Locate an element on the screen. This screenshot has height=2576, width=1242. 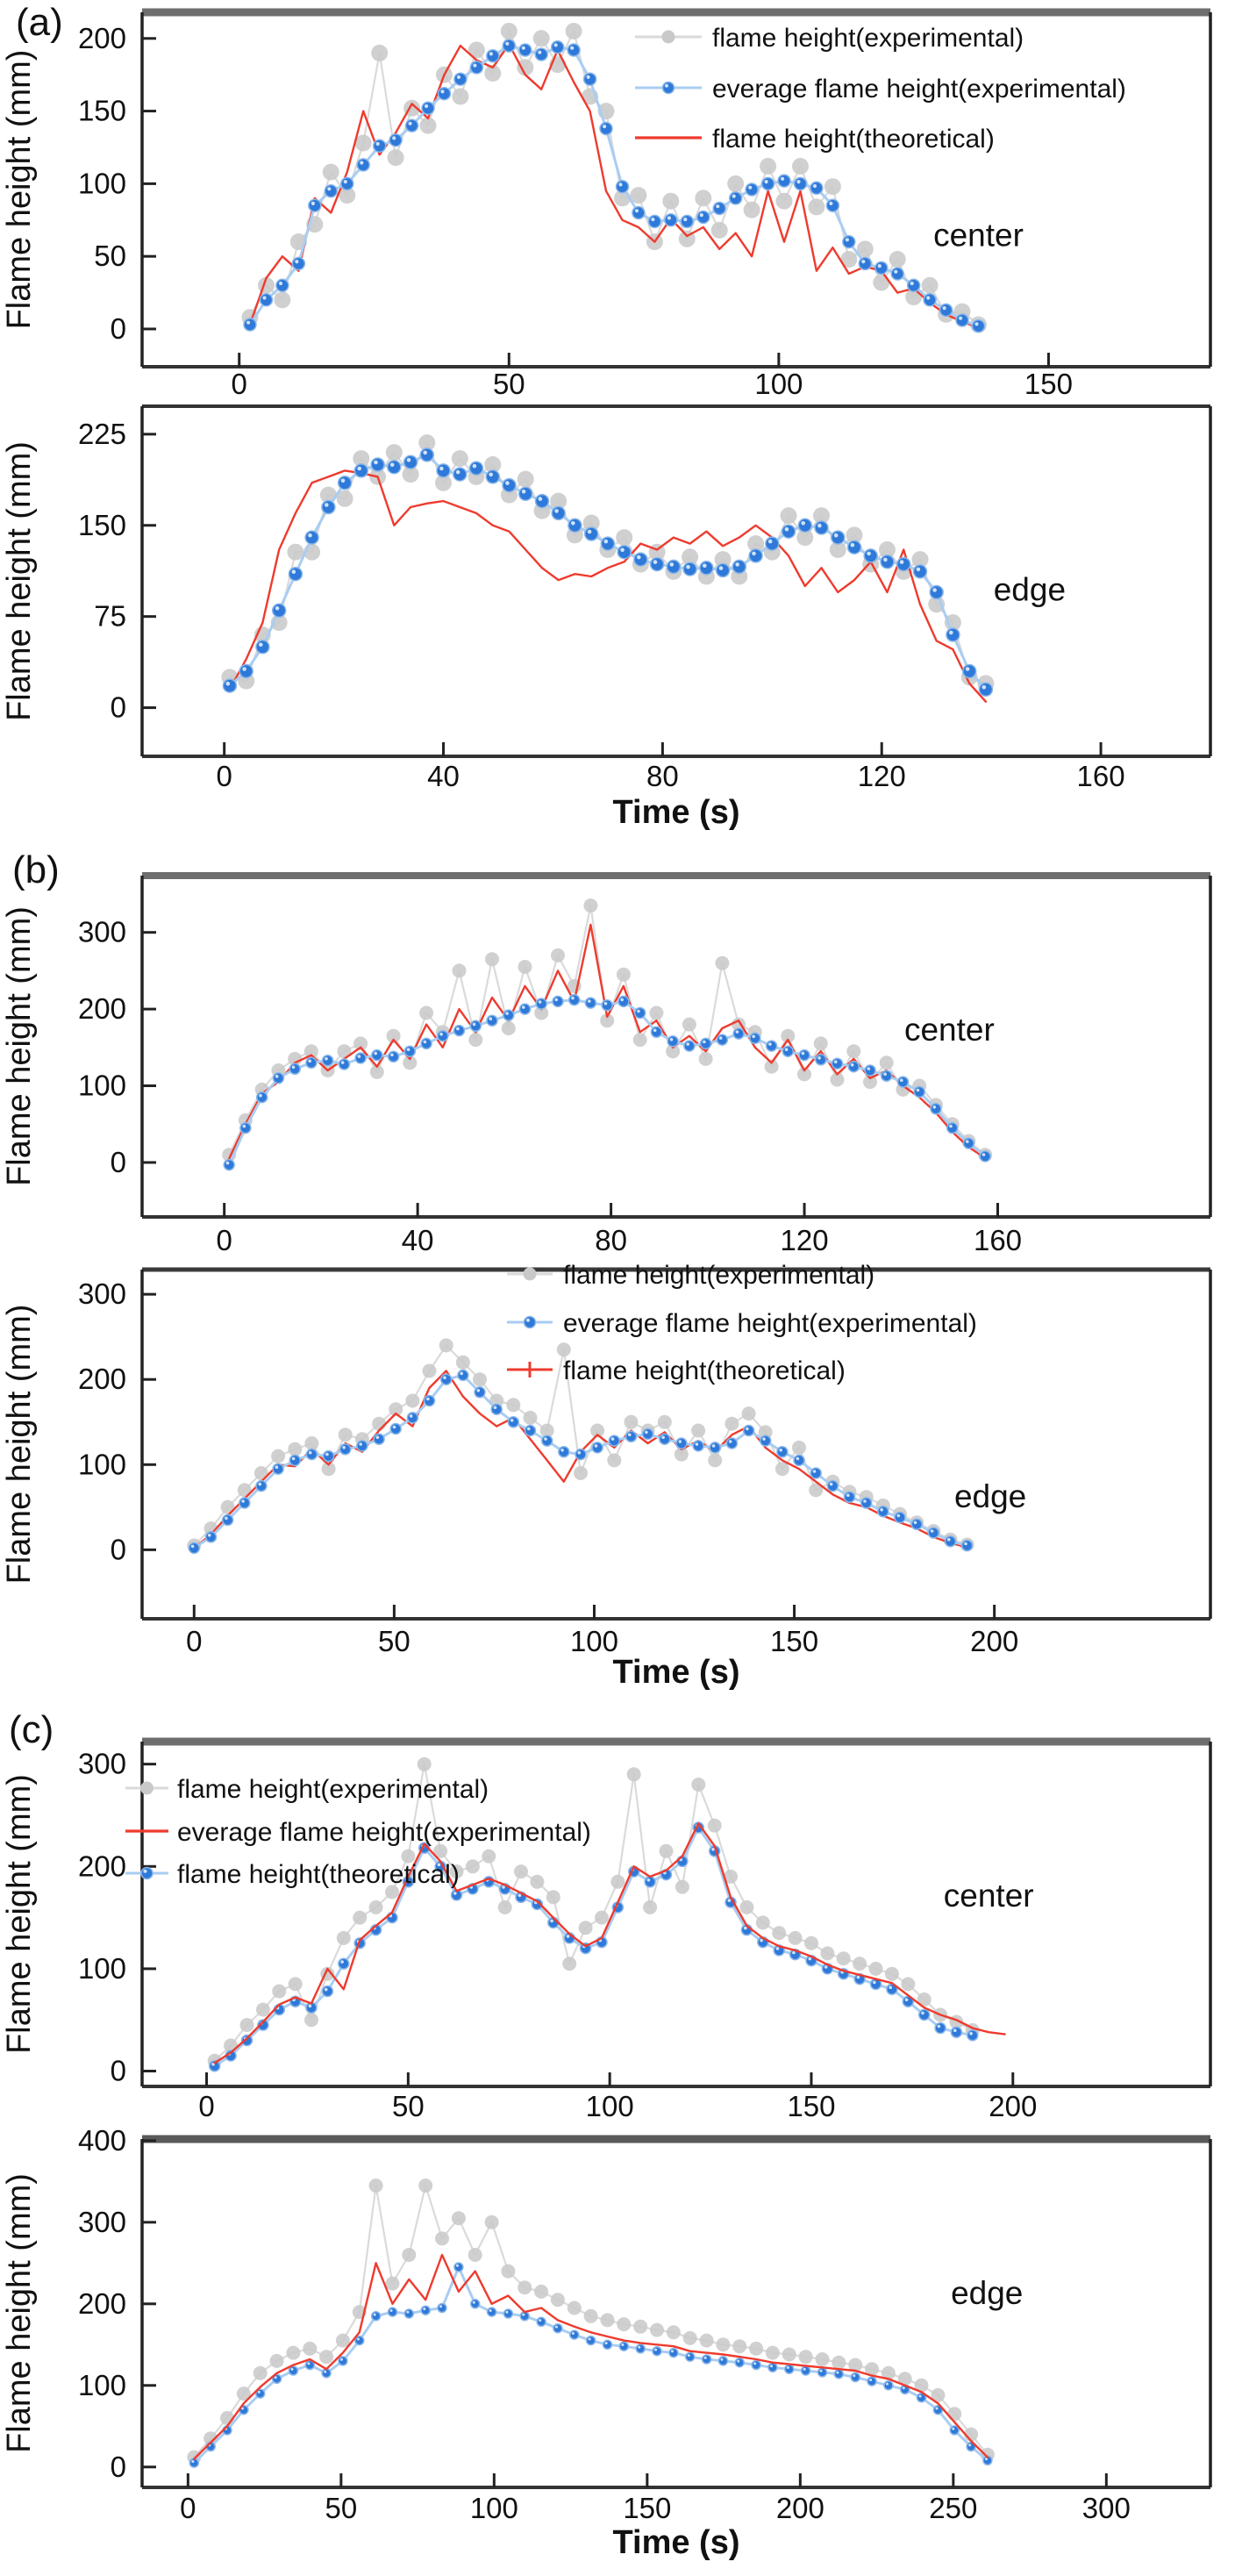
position-annotation: edge is located at coordinates (1030, 590).